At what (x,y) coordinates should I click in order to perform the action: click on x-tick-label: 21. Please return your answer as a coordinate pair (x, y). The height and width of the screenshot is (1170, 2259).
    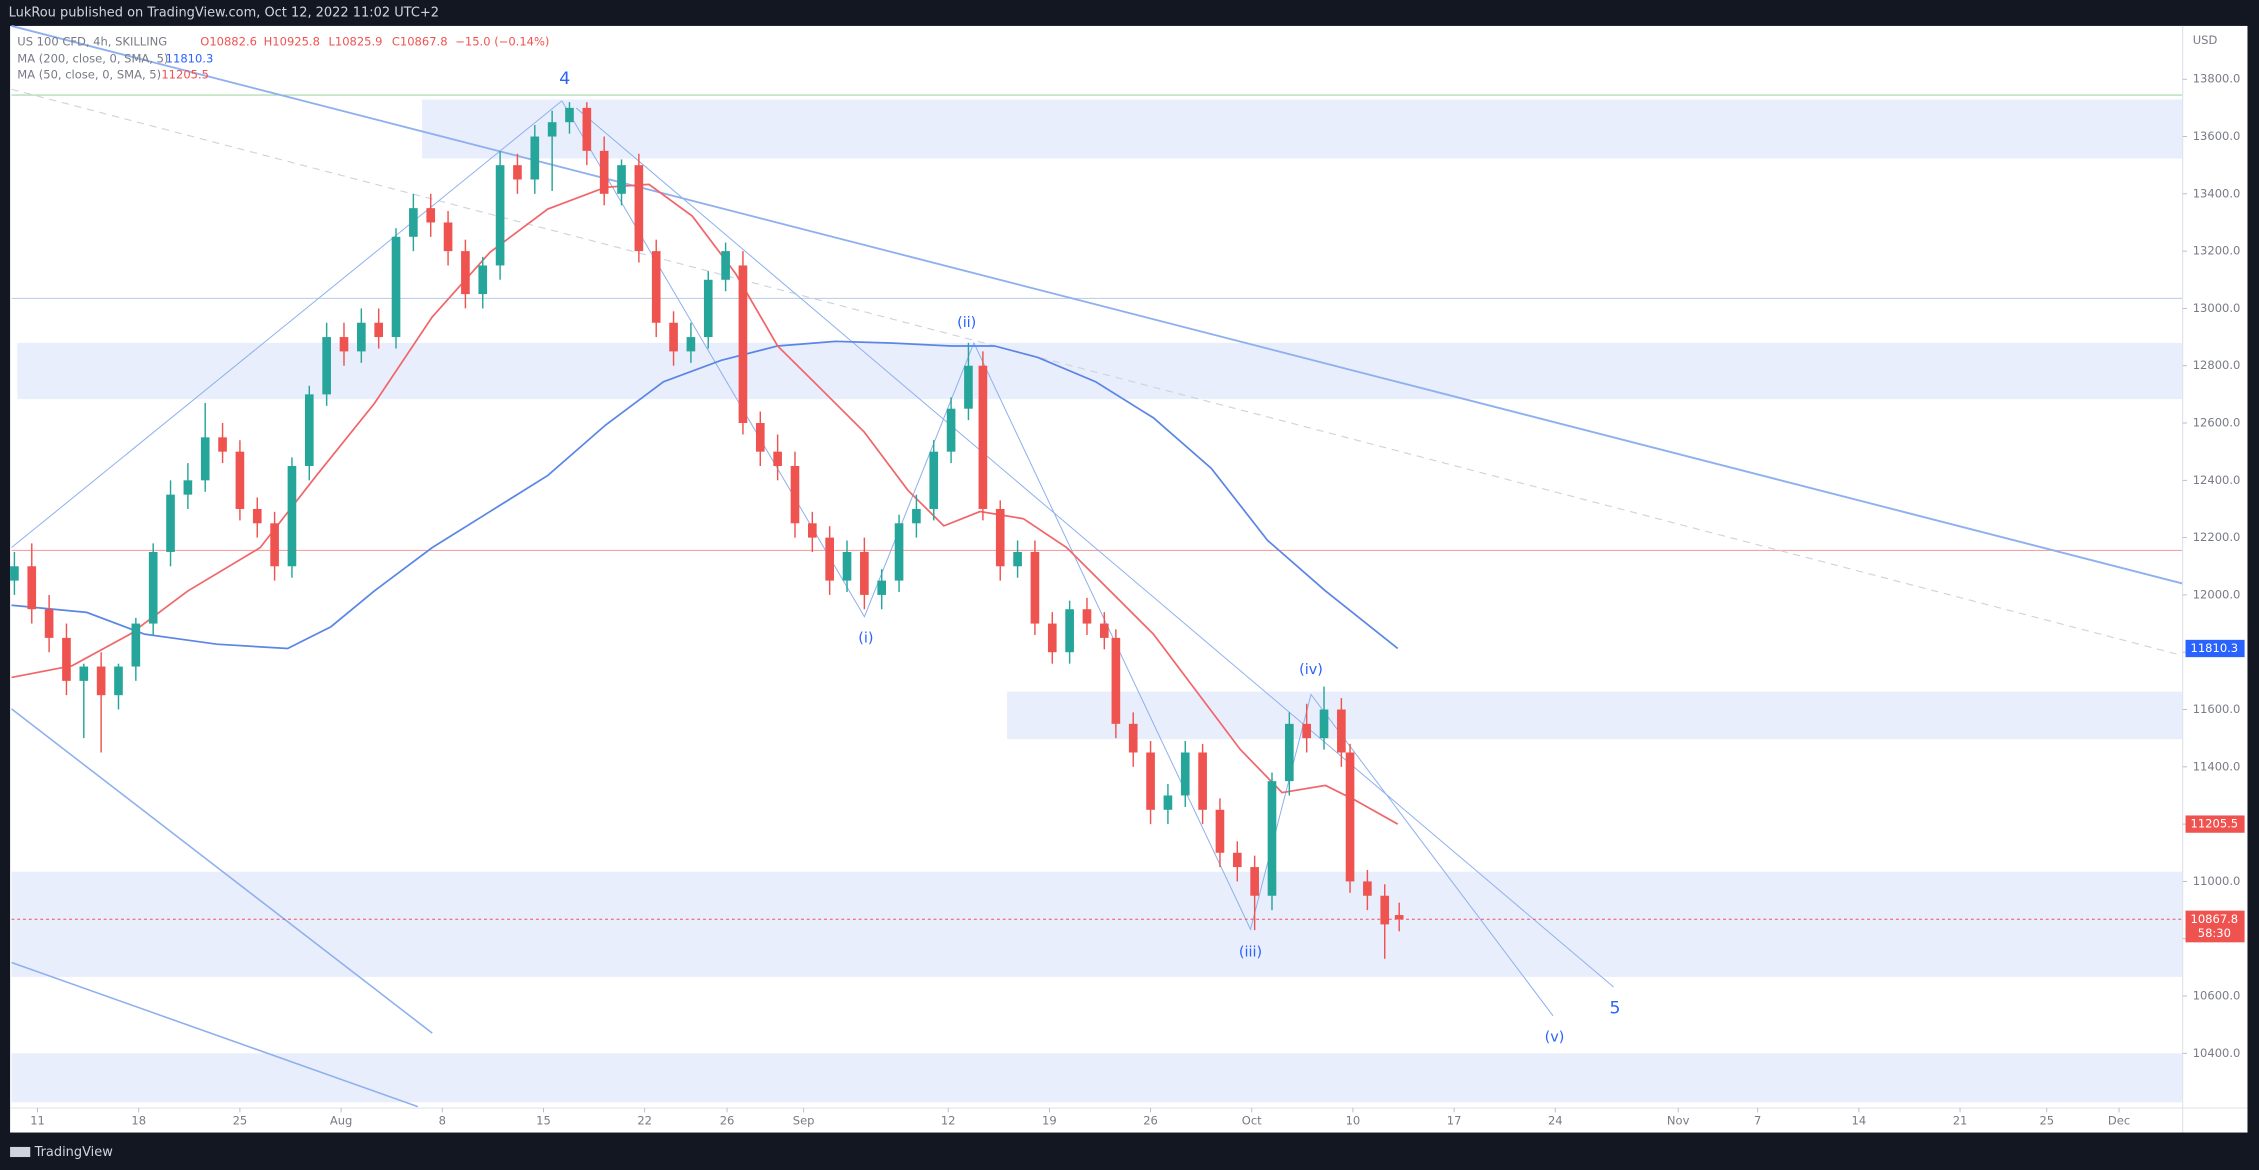
    Looking at the image, I should click on (1960, 1121).